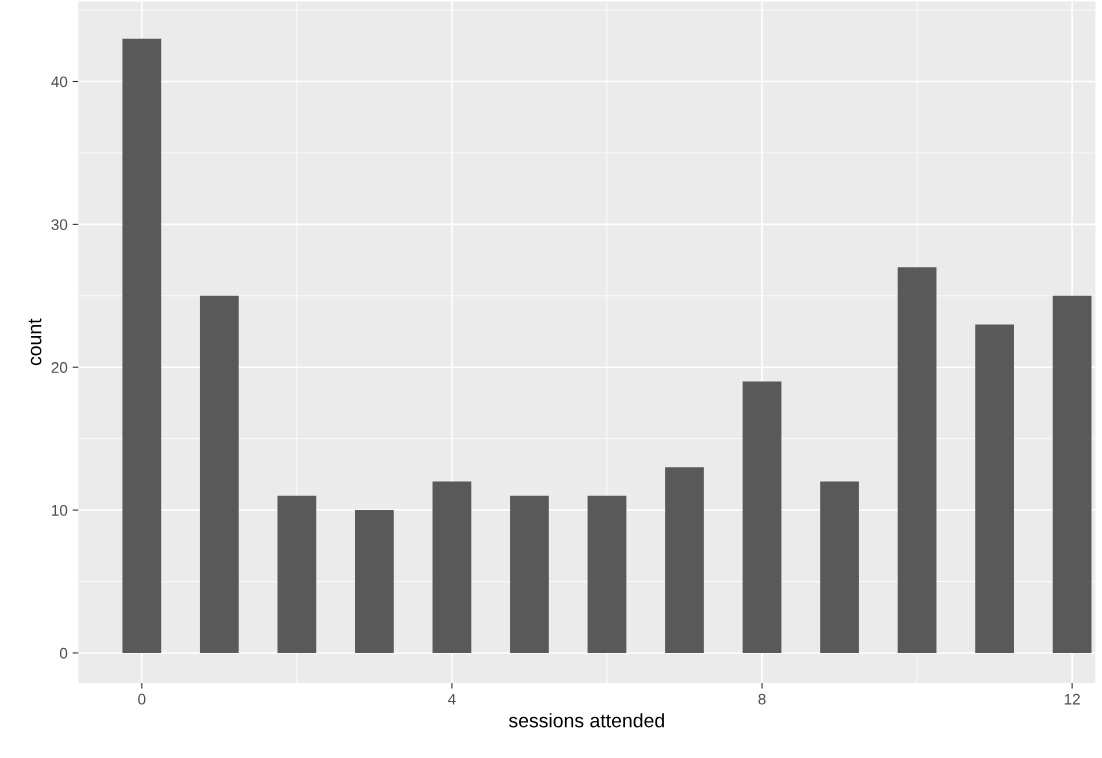 Image resolution: width=1102 pixels, height=758 pixels. I want to click on y-tick-label: 0, so click(63, 653).